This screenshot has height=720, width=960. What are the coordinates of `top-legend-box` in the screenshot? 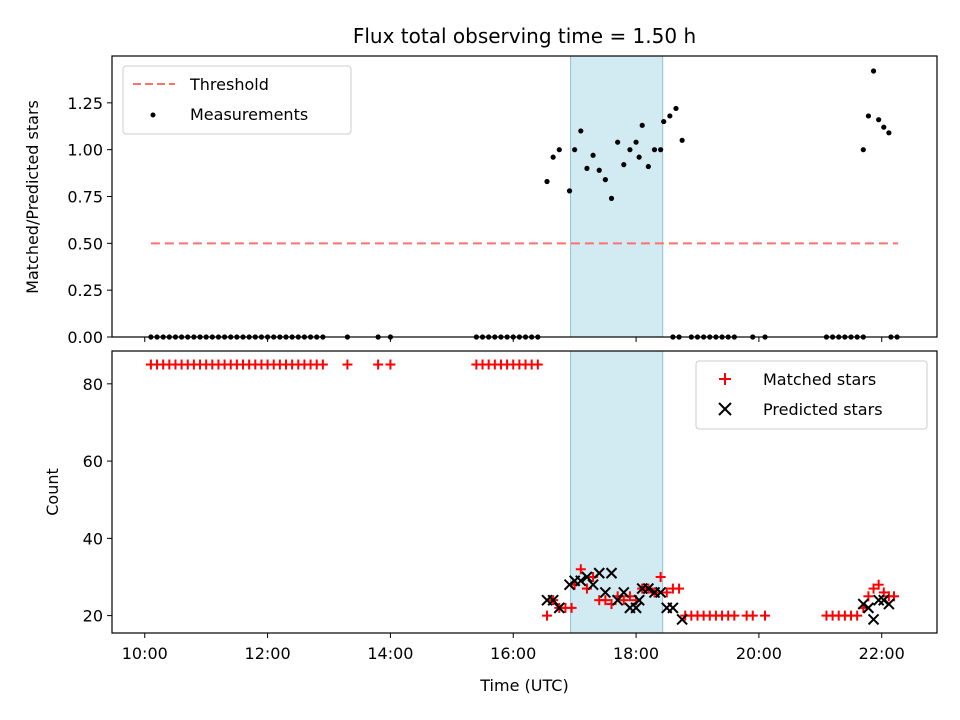 It's located at (237, 100).